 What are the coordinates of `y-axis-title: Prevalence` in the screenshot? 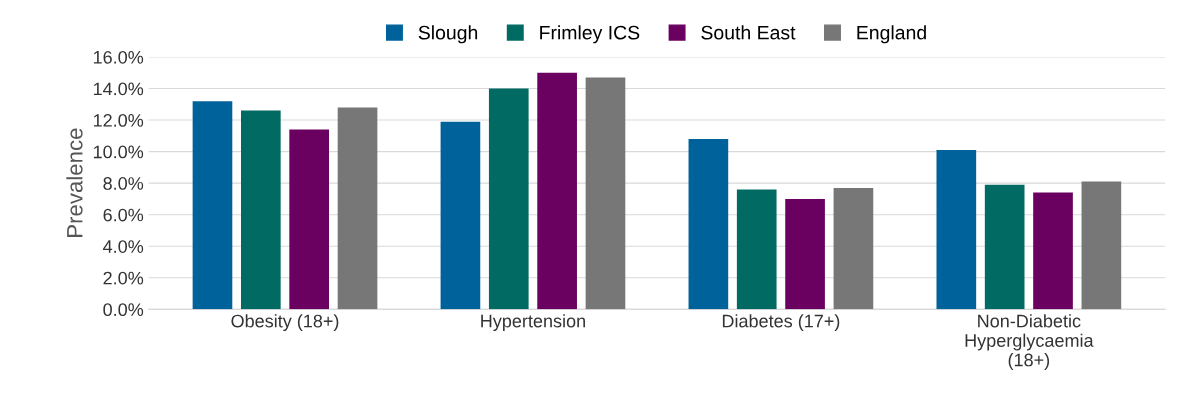 It's located at (74, 182).